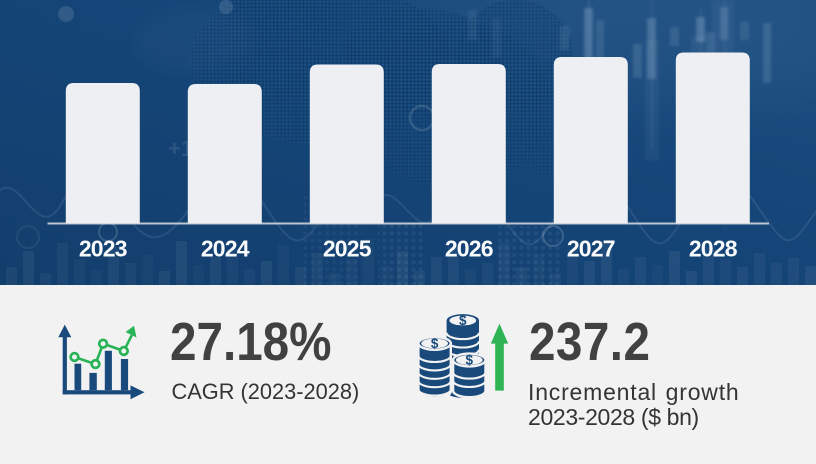 Image resolution: width=816 pixels, height=464 pixels. What do you see at coordinates (469, 249) in the screenshot?
I see `svg-text: 2026` at bounding box center [469, 249].